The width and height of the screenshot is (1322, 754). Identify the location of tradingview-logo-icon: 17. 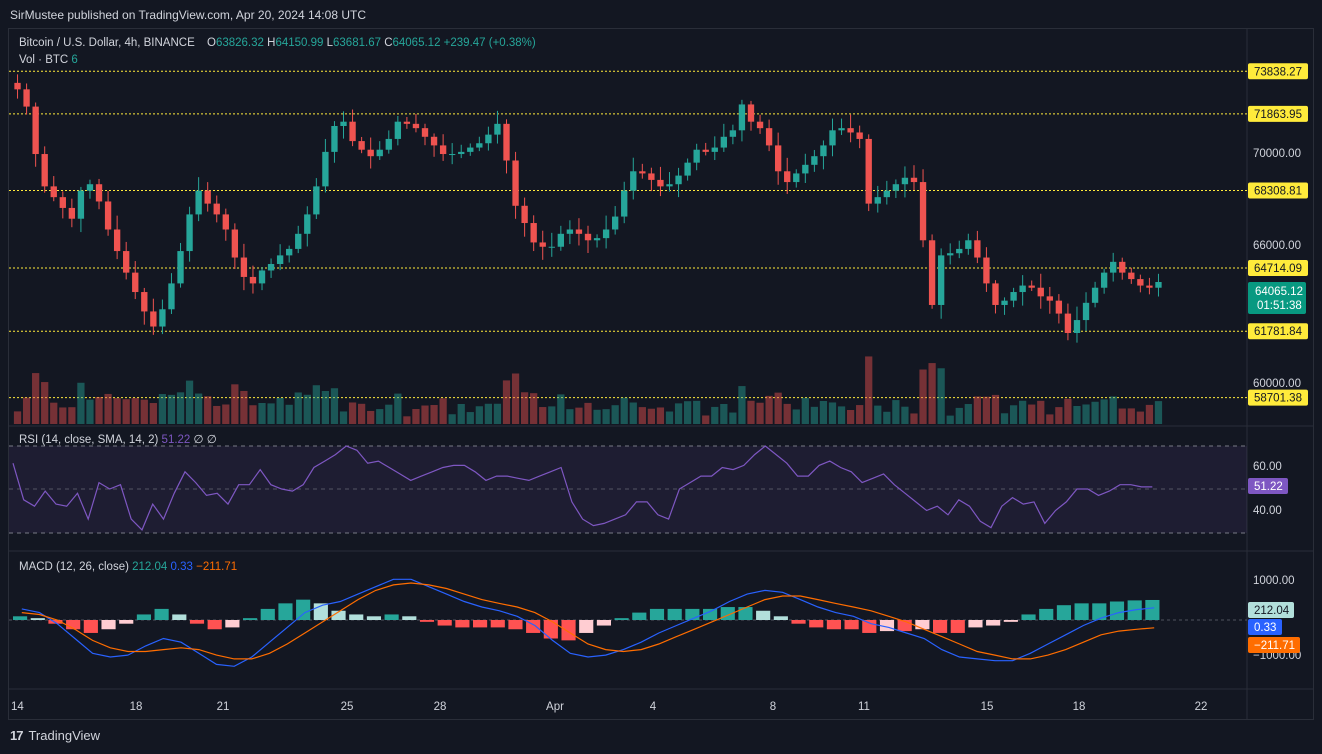
(17, 735).